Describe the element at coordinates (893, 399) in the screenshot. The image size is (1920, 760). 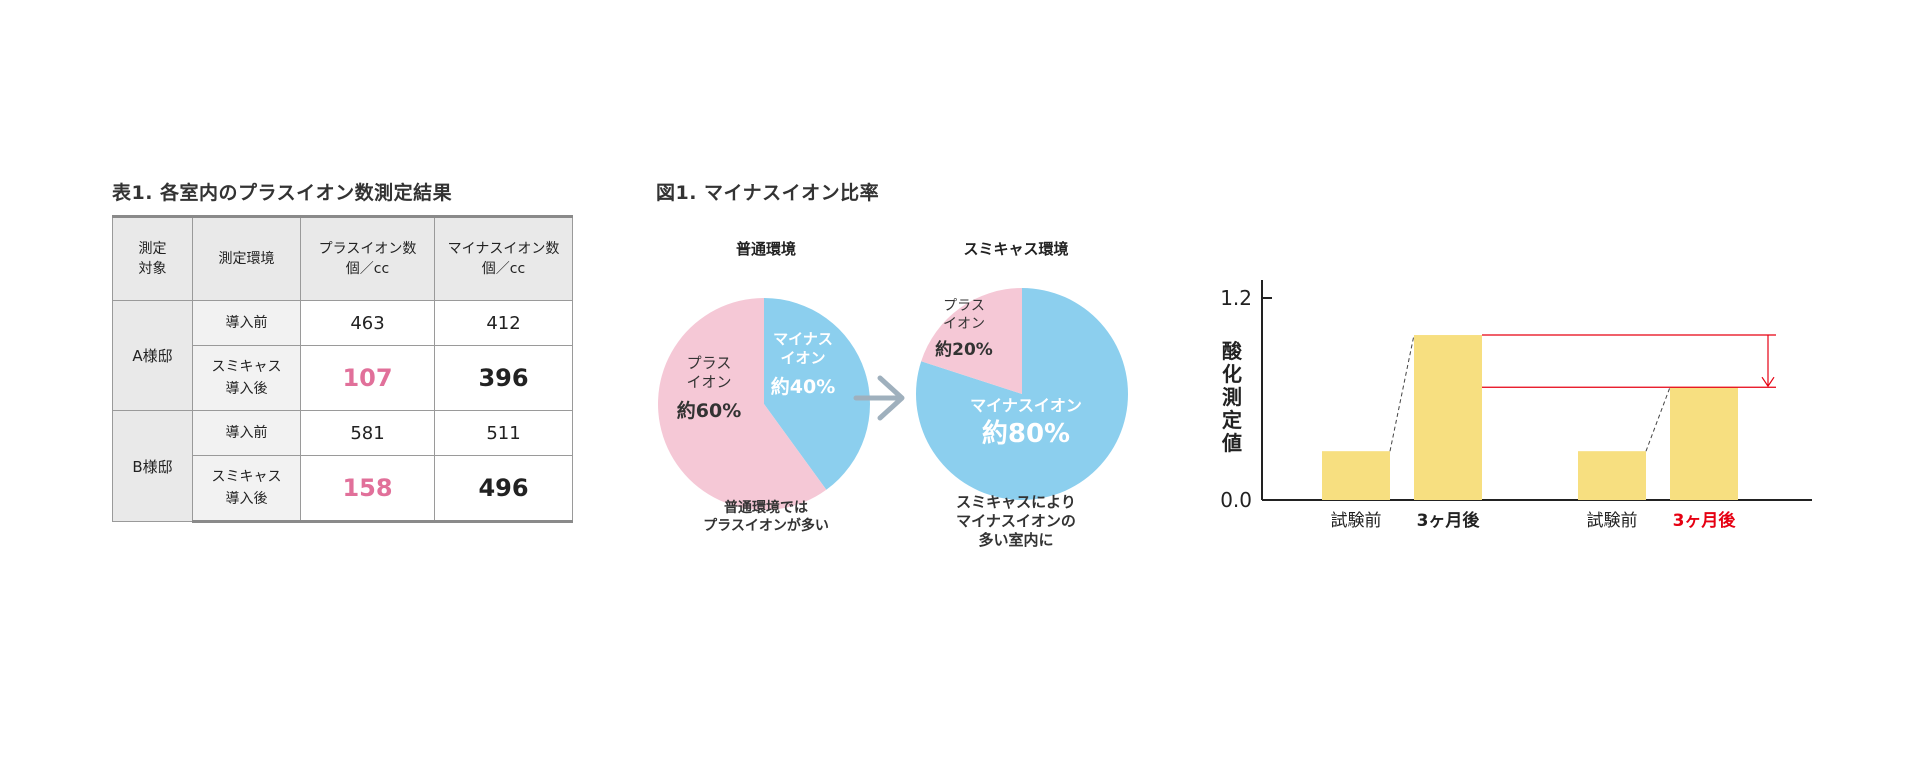
I see `pie-charts` at that location.